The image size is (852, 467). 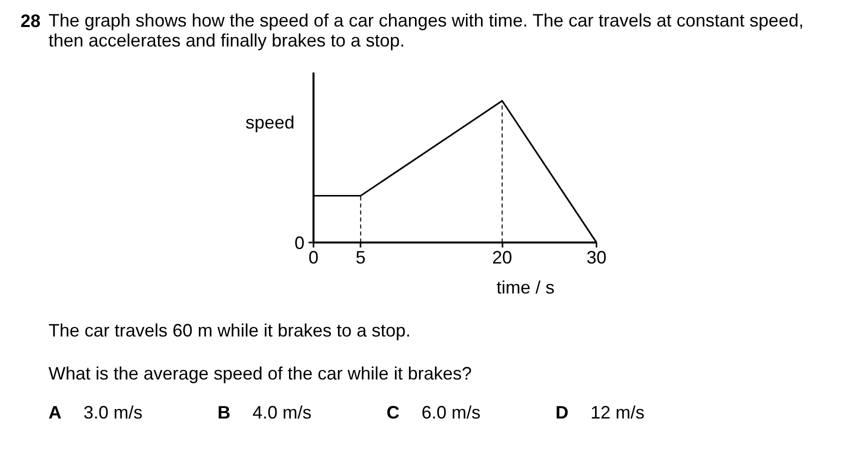 What do you see at coordinates (265, 412) in the screenshot?
I see `text: B 4.0 m/s` at bounding box center [265, 412].